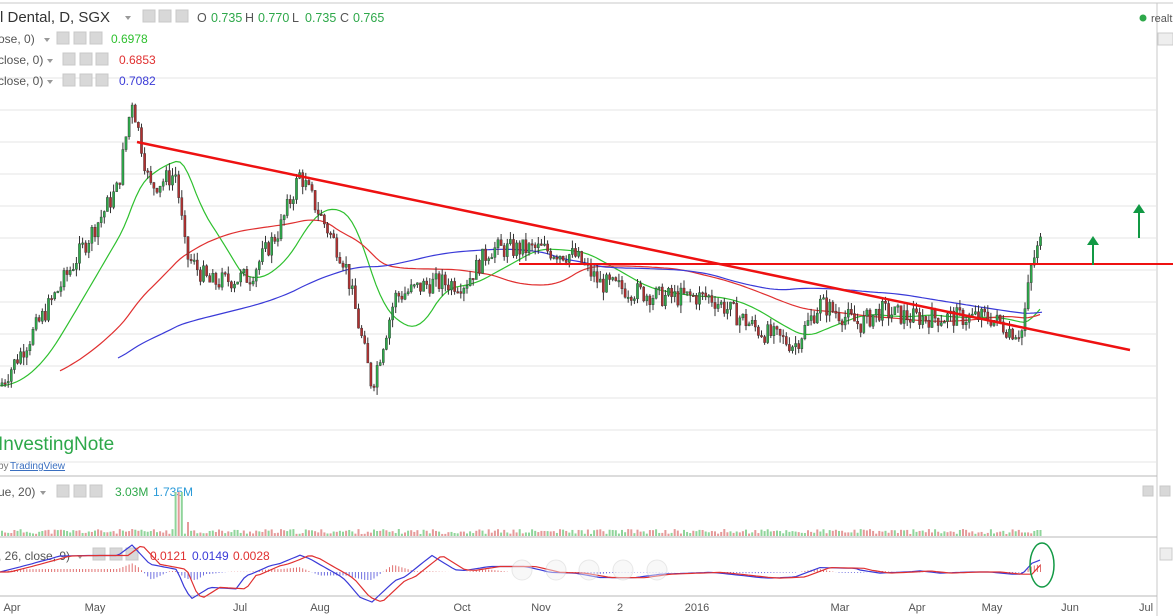  I want to click on zoom-in-button, so click(623, 570).